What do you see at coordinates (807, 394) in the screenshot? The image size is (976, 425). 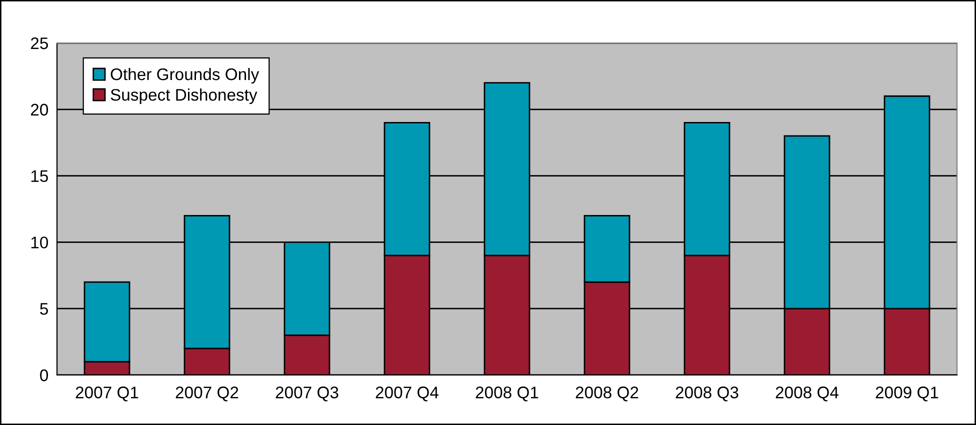 I see `x-tick-label: 2008 Q4` at bounding box center [807, 394].